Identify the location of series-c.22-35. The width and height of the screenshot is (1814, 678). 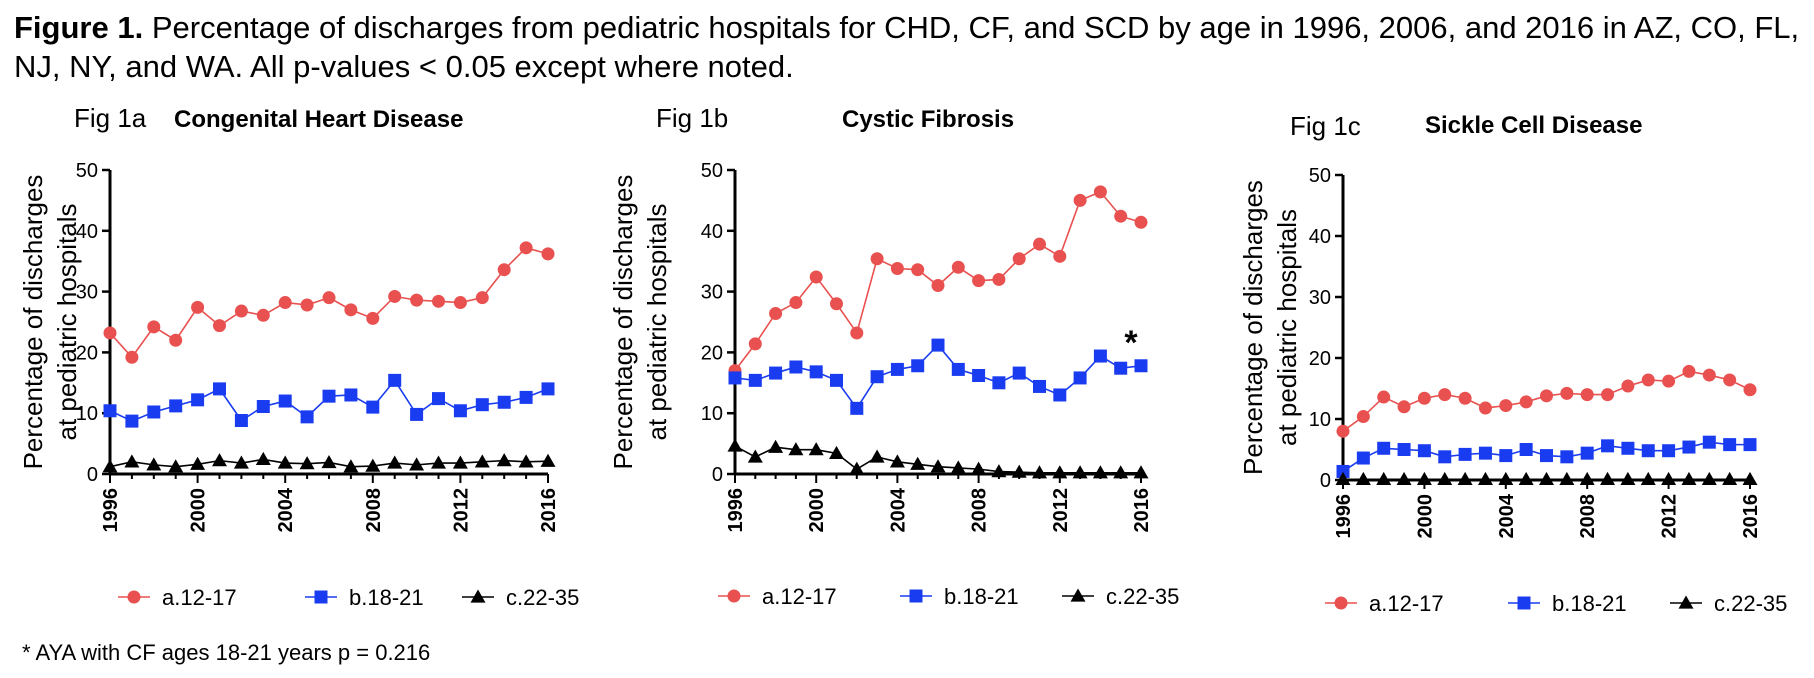
(938, 458).